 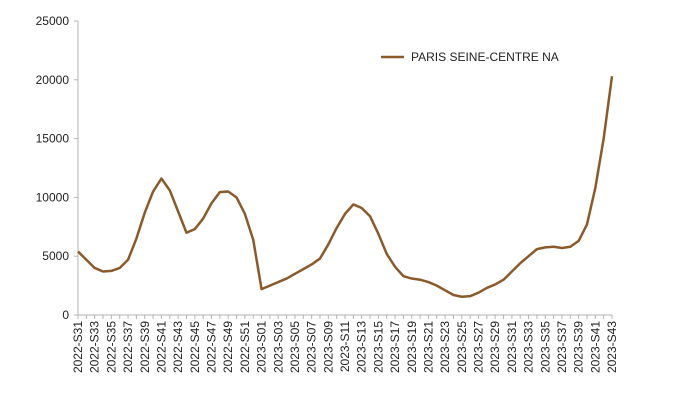 I want to click on x-tick-label: 2023-S29, so click(x=495, y=347).